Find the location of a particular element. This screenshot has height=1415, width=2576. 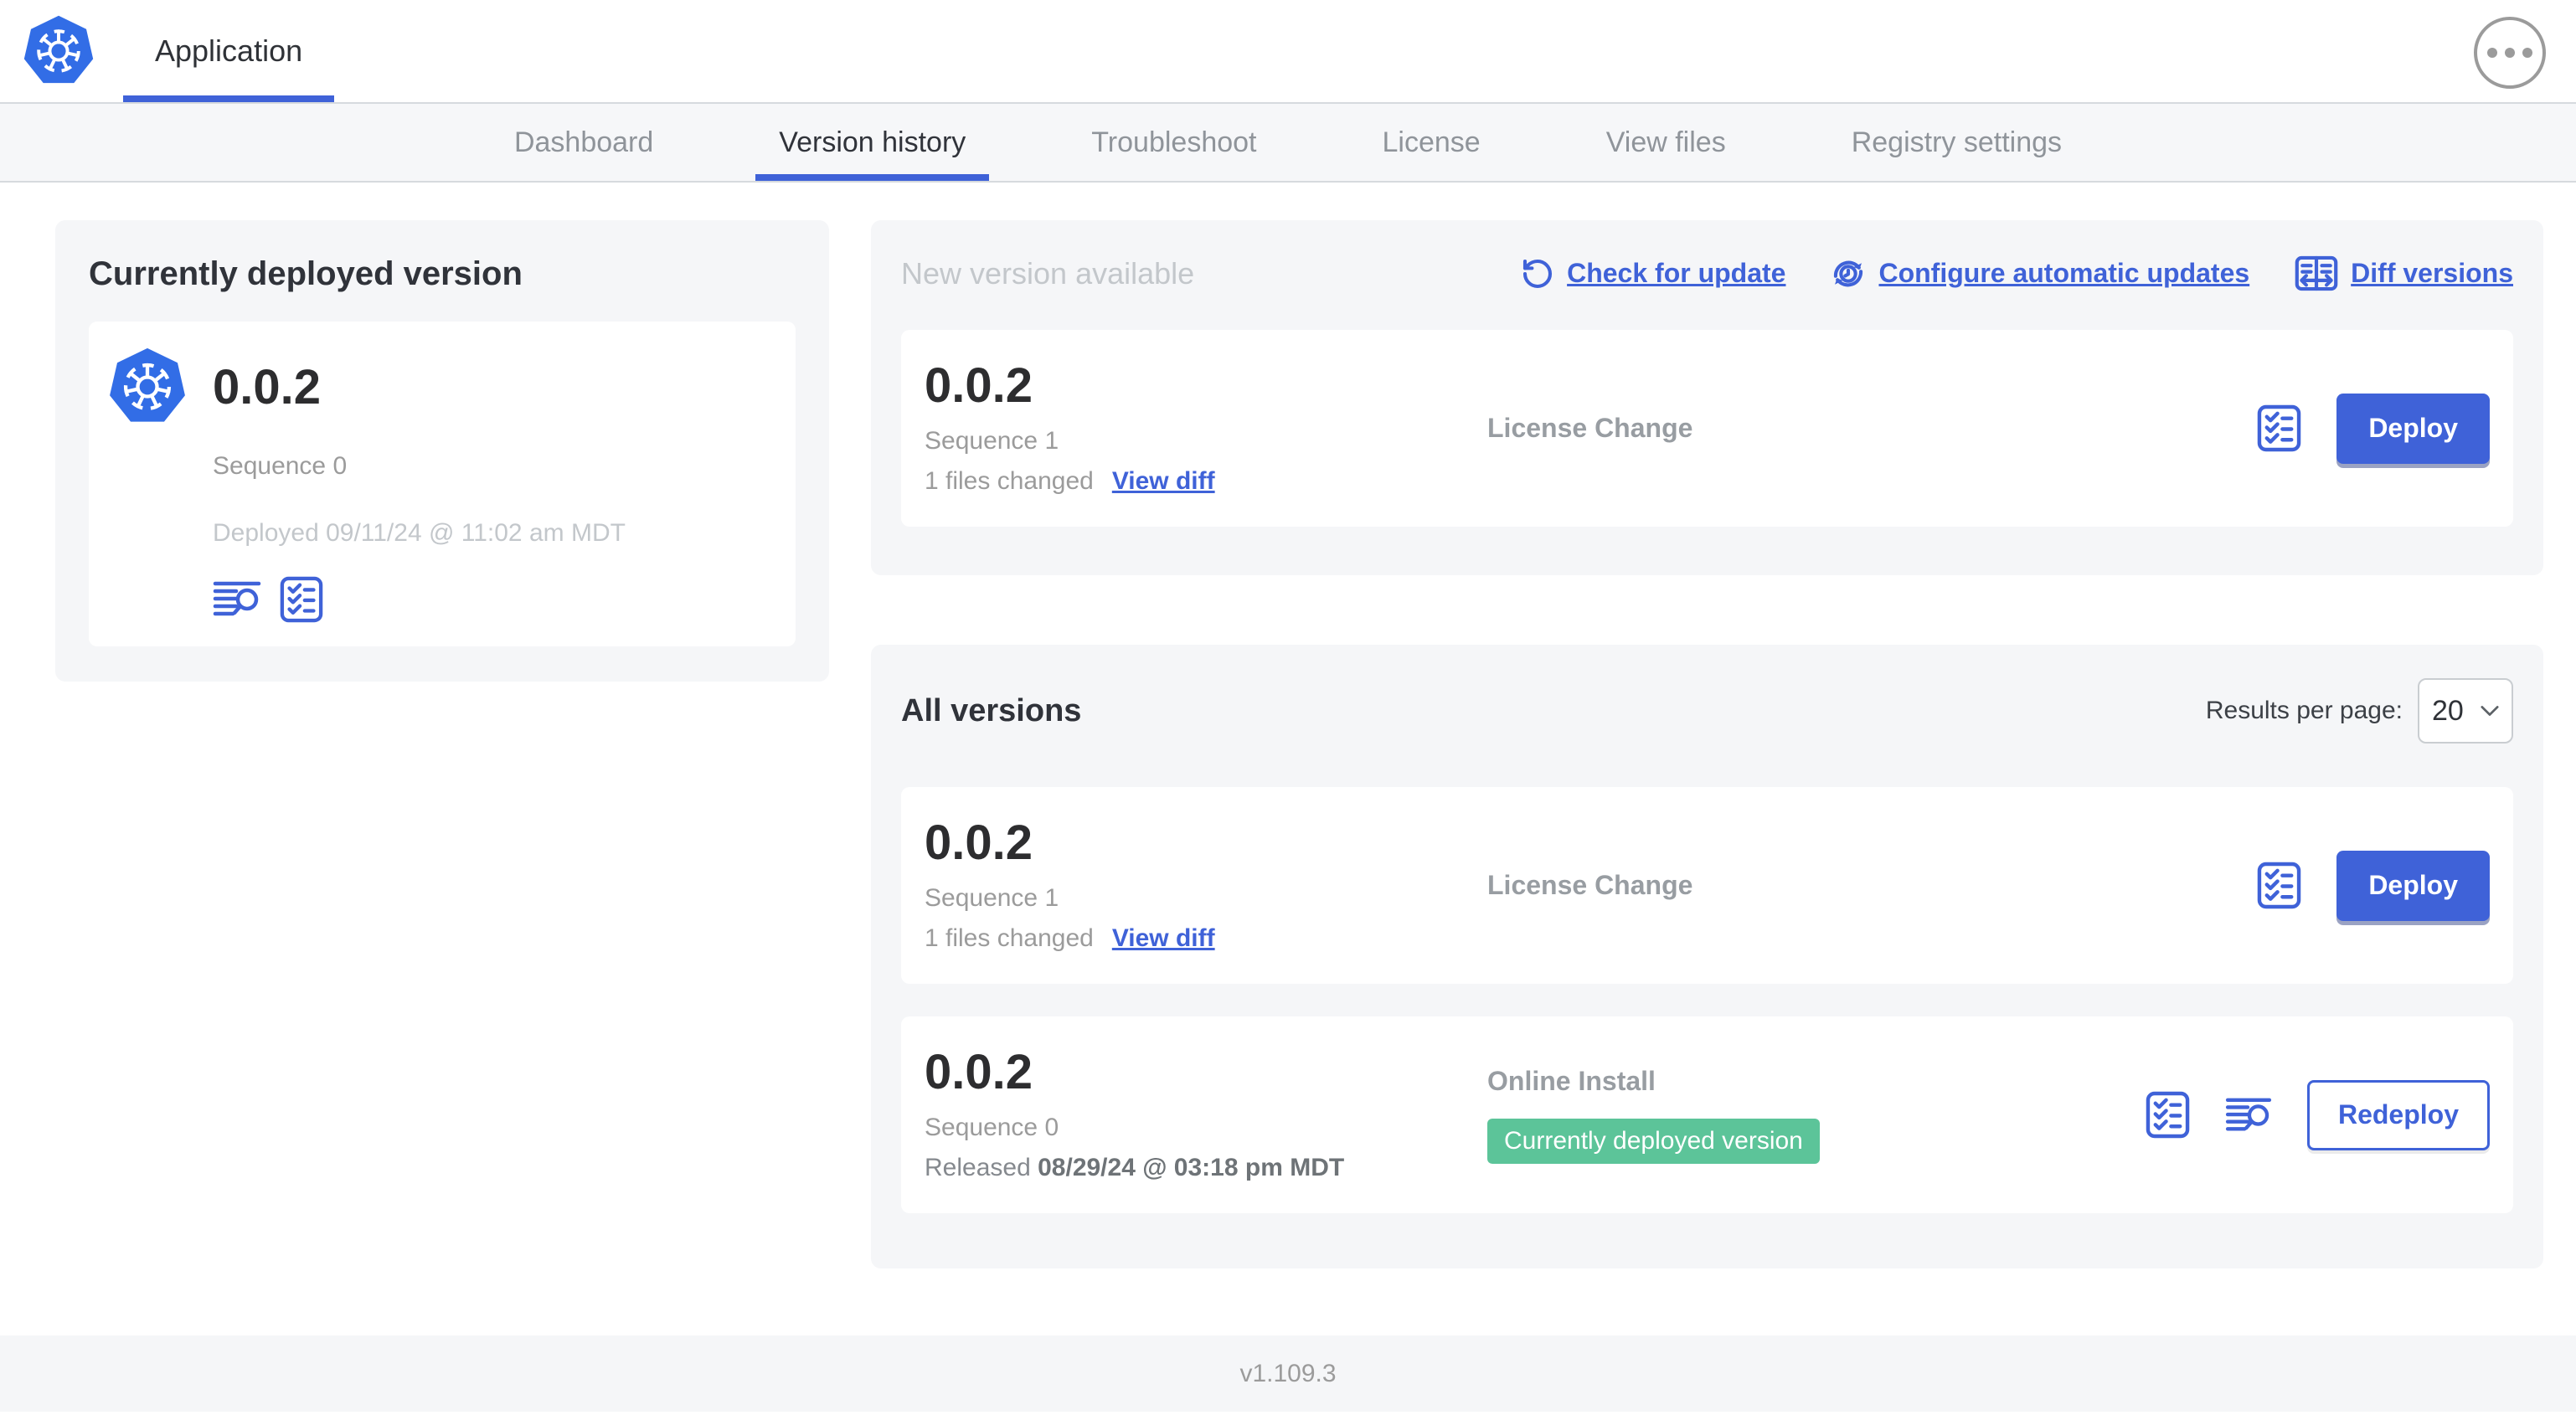

redeploy-button: Redeploy is located at coordinates (2398, 1114).